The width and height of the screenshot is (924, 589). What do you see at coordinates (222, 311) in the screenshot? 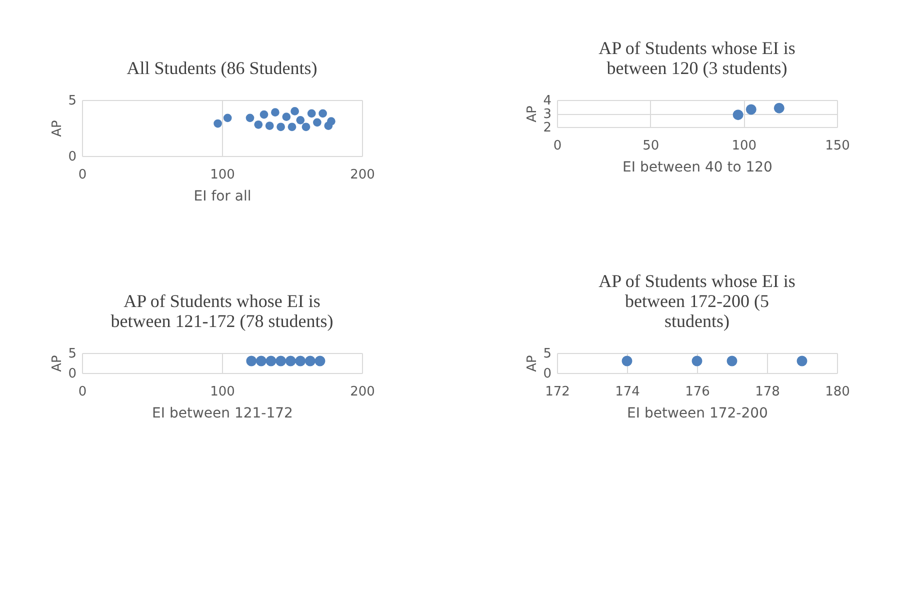
I see `chart-title: AP of Students whose EI is between 121-172 (78 students)` at bounding box center [222, 311].